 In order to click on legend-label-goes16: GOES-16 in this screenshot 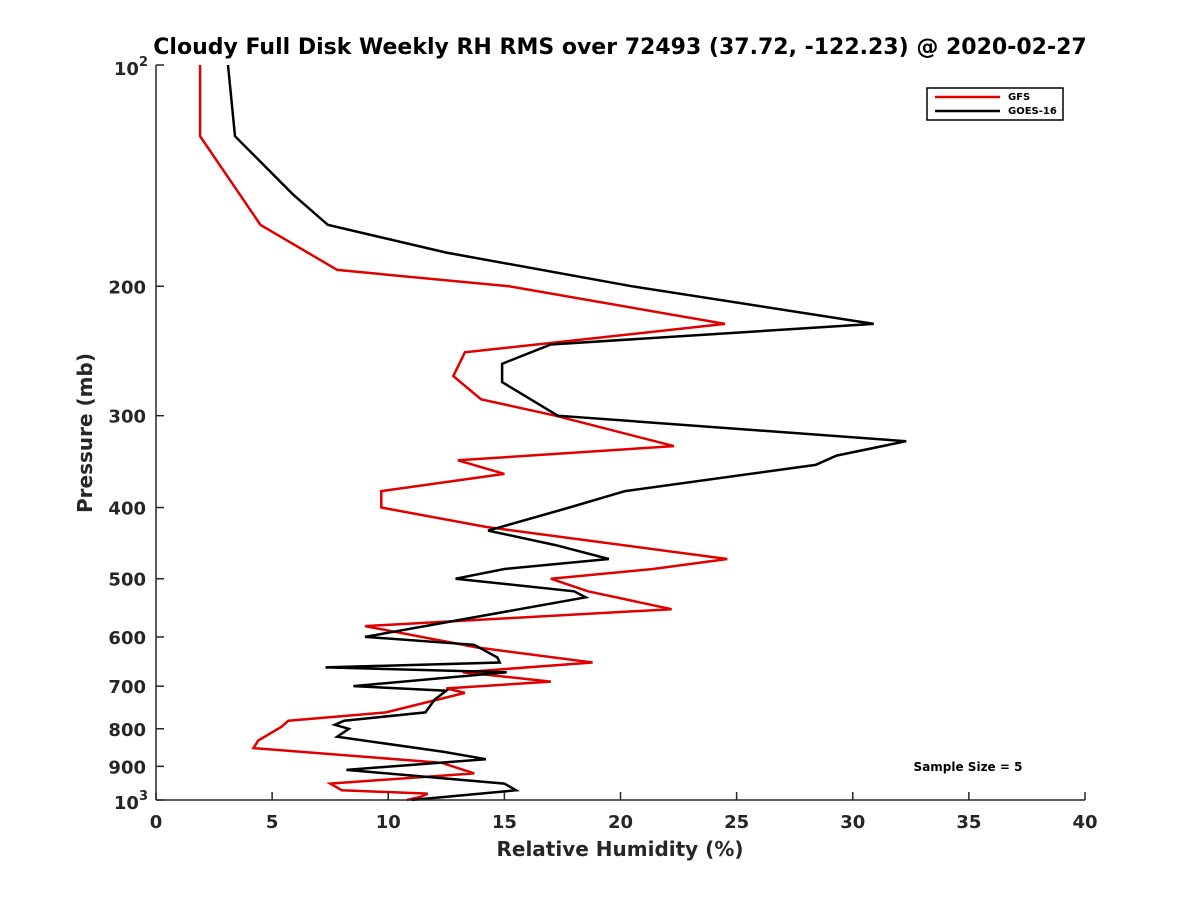, I will do `click(1032, 111)`.